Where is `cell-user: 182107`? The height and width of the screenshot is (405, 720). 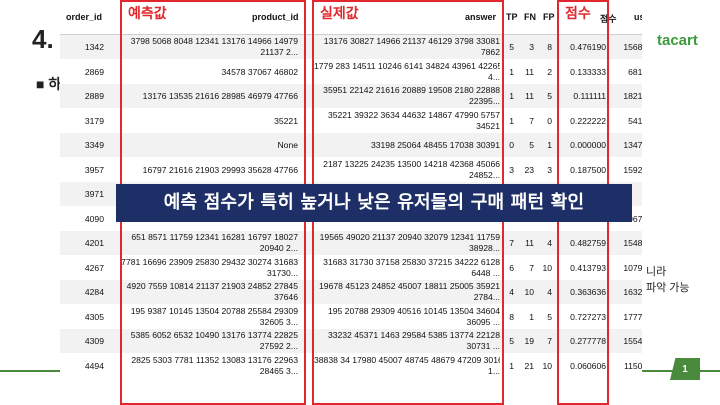
cell-user: 182107 is located at coordinates (632, 96).